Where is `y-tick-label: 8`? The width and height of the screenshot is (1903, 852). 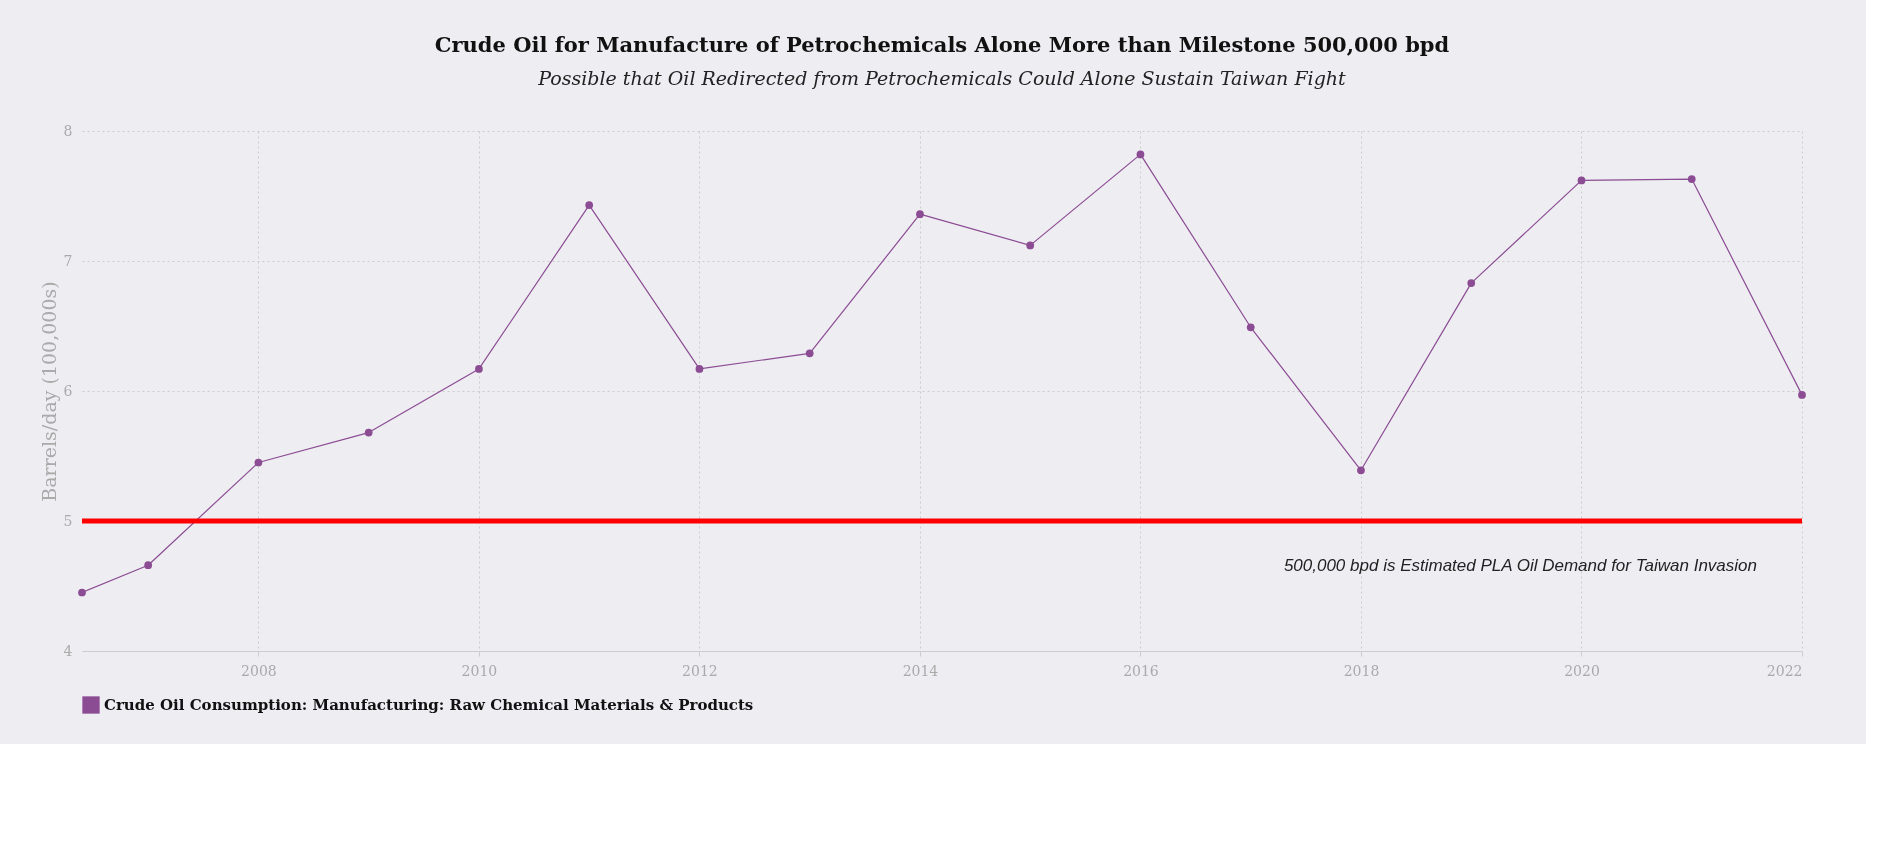
y-tick-label: 8 is located at coordinates (68, 130).